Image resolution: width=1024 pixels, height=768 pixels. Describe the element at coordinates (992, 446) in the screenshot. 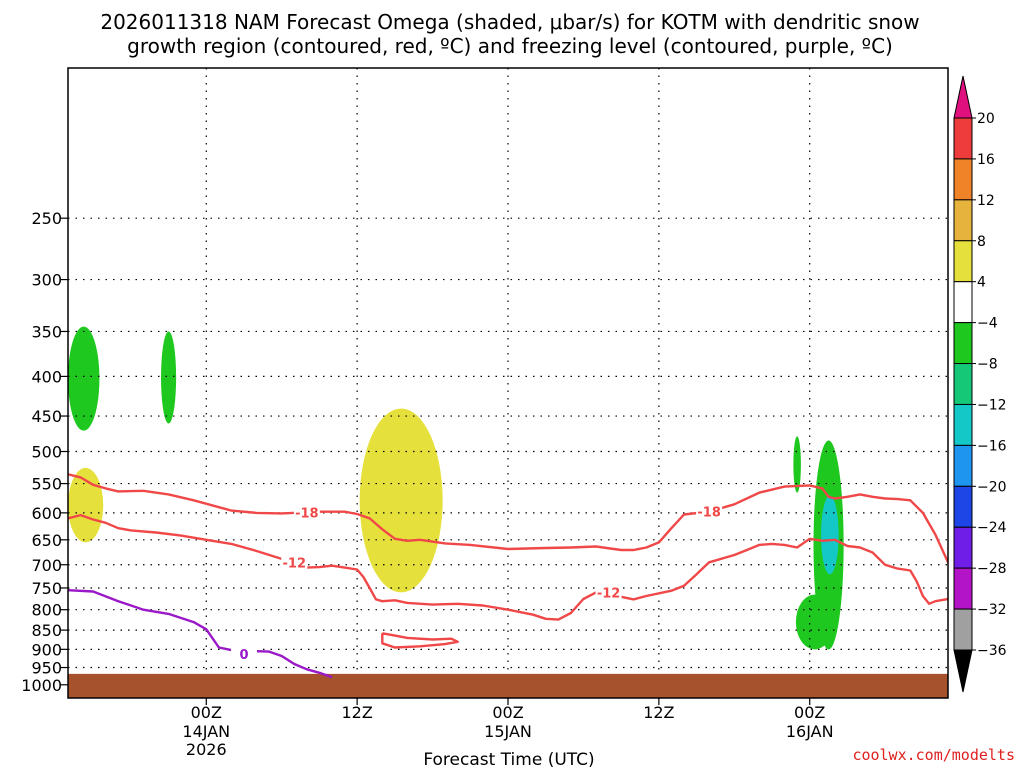

I see `colorbar-tick-label-8: −16` at that location.